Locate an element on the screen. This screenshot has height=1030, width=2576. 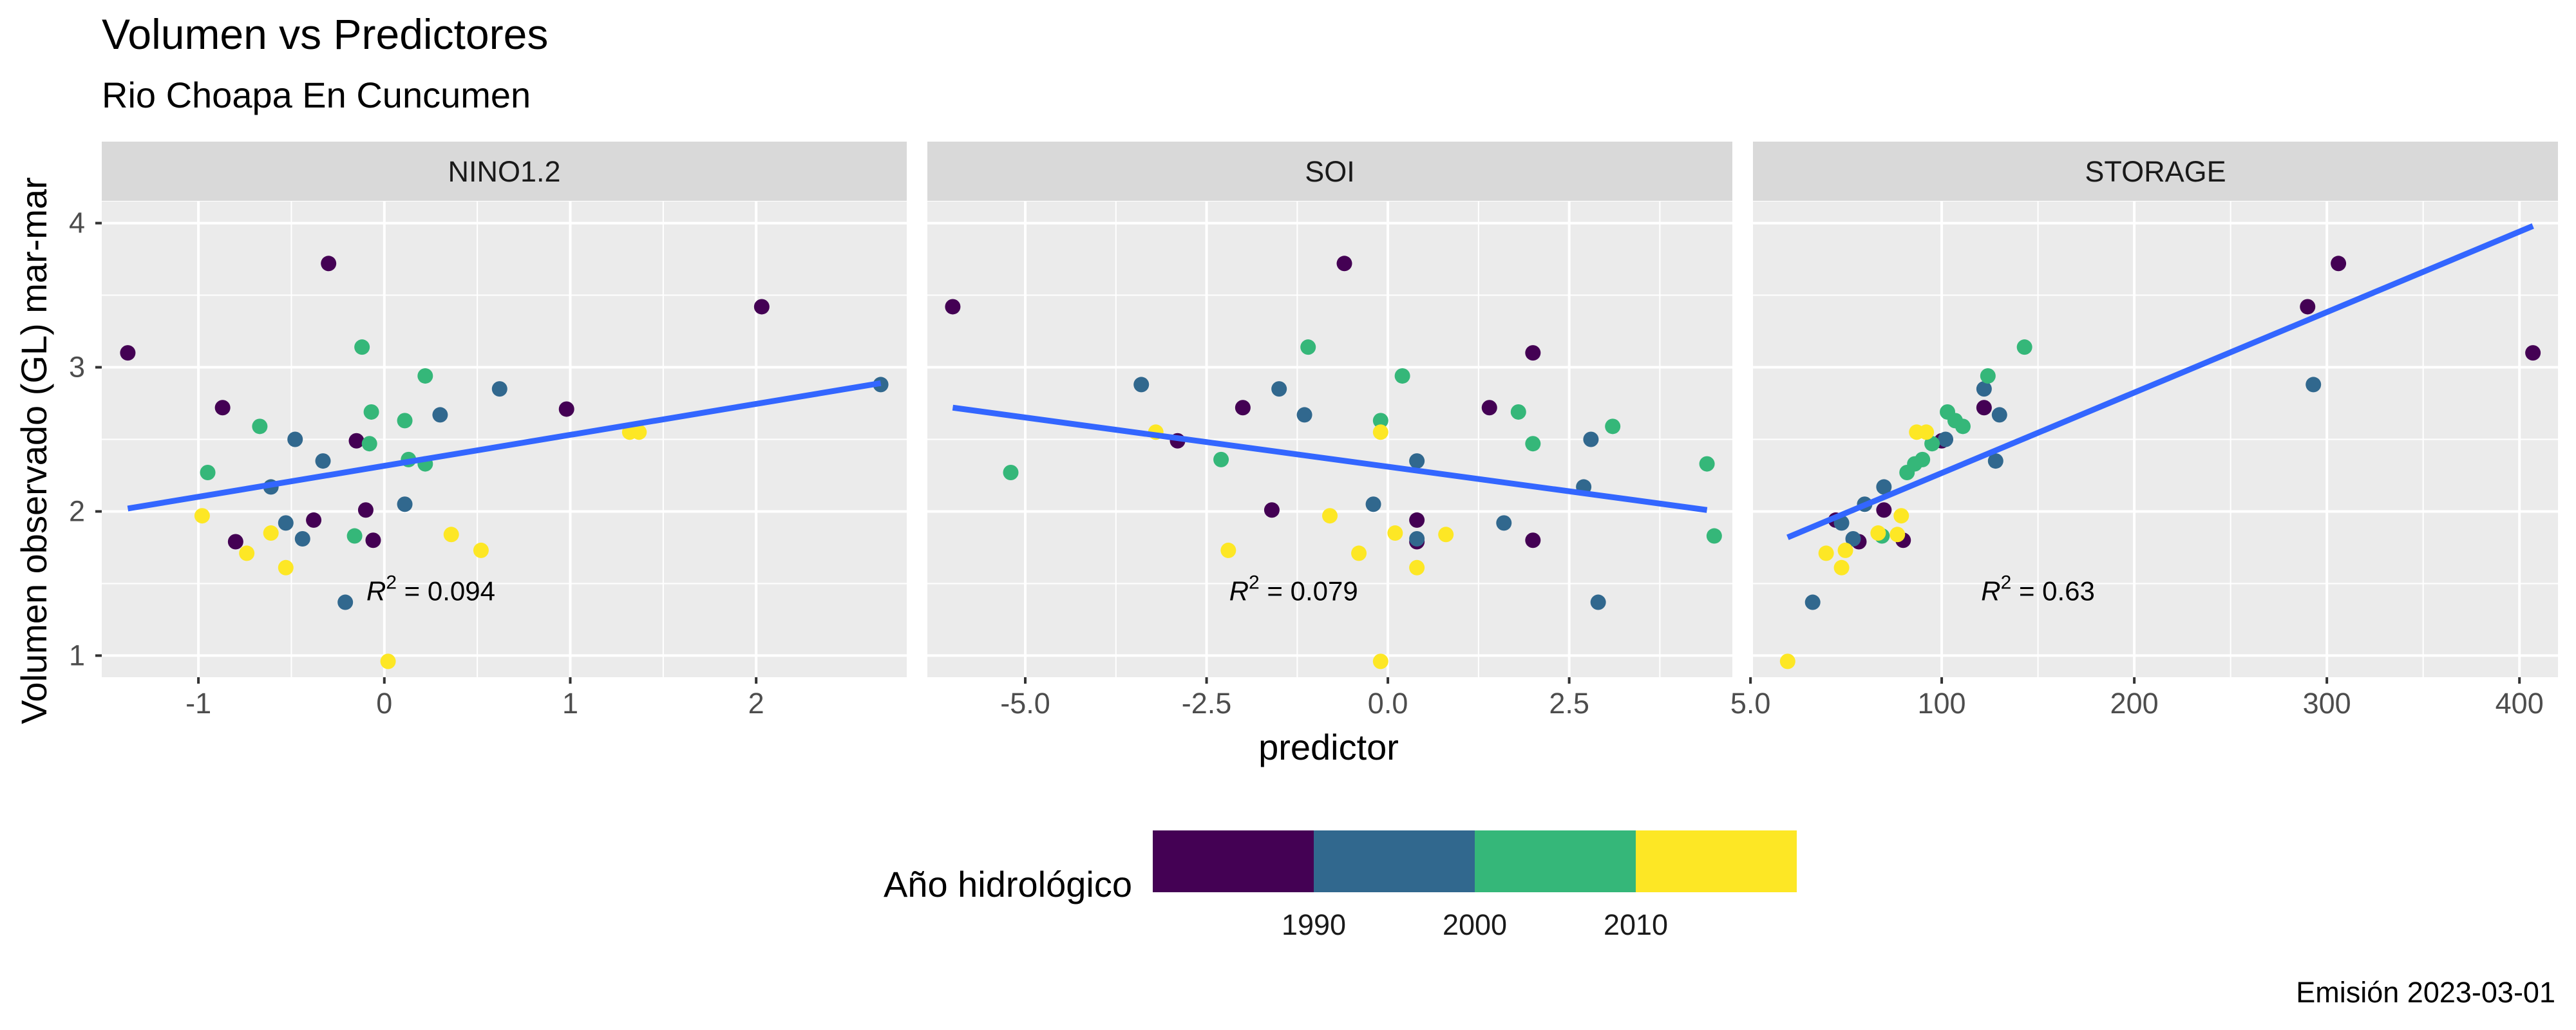
regression-line is located at coordinates (505, 446).